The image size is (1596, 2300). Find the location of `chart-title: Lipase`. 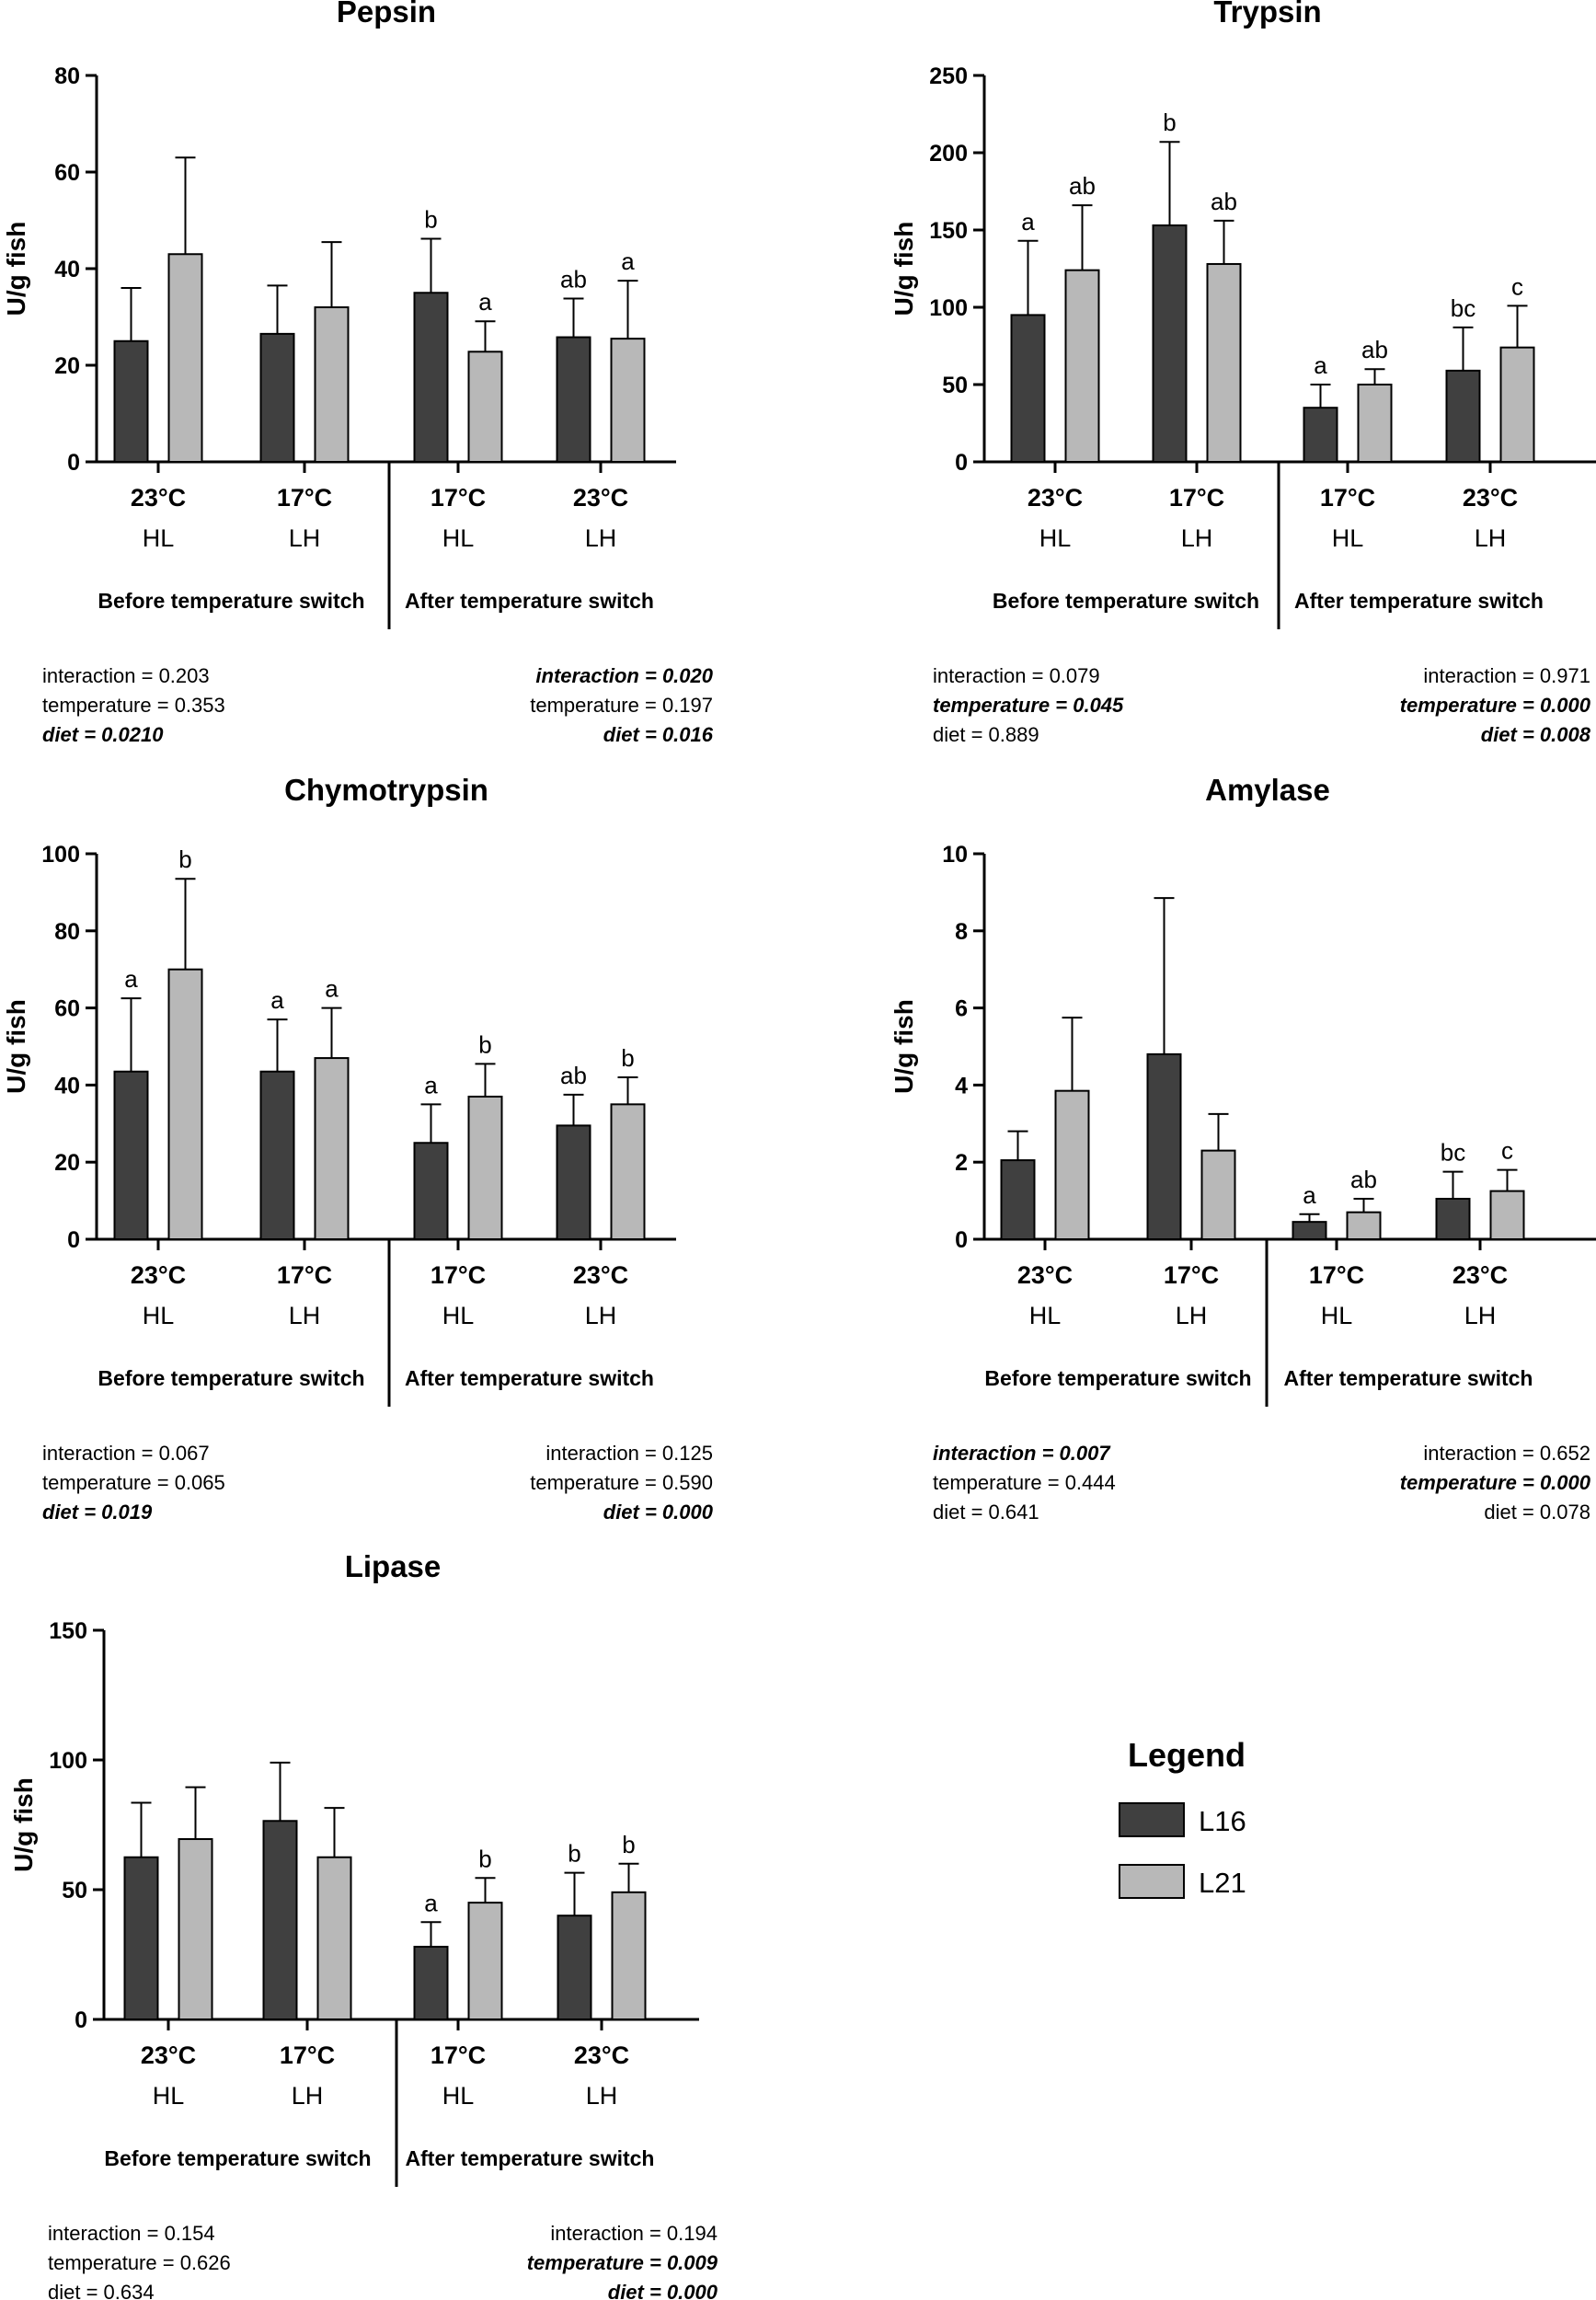

chart-title: Lipase is located at coordinates (394, 1566).